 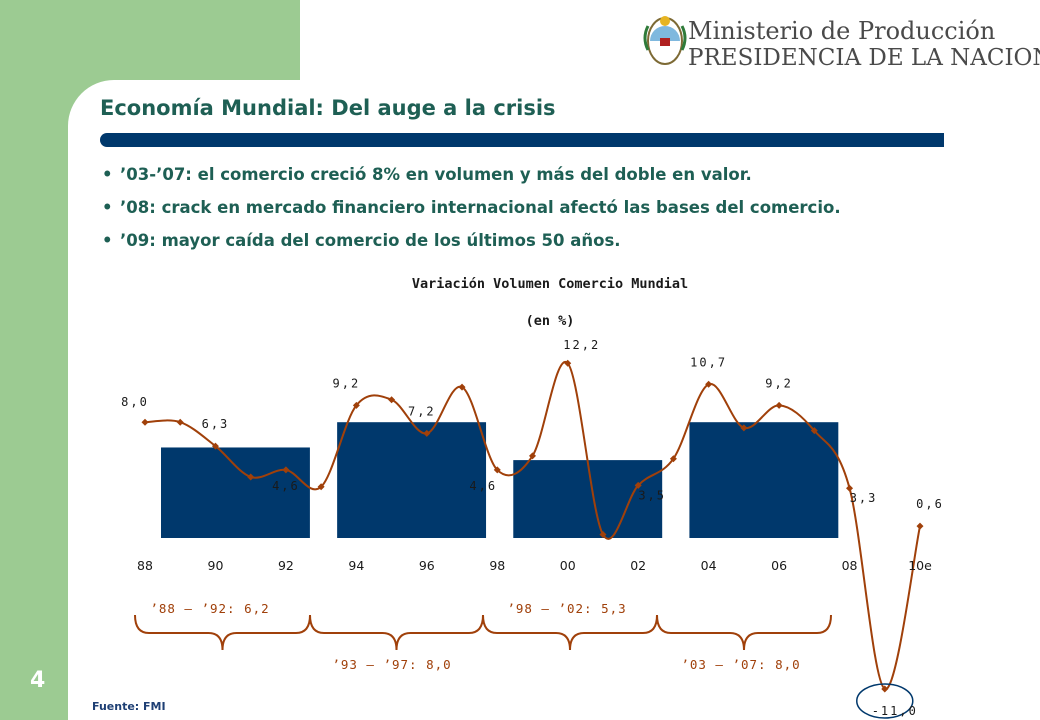 What do you see at coordinates (920, 565) in the screenshot?
I see `x-tick-label: 10e` at bounding box center [920, 565].